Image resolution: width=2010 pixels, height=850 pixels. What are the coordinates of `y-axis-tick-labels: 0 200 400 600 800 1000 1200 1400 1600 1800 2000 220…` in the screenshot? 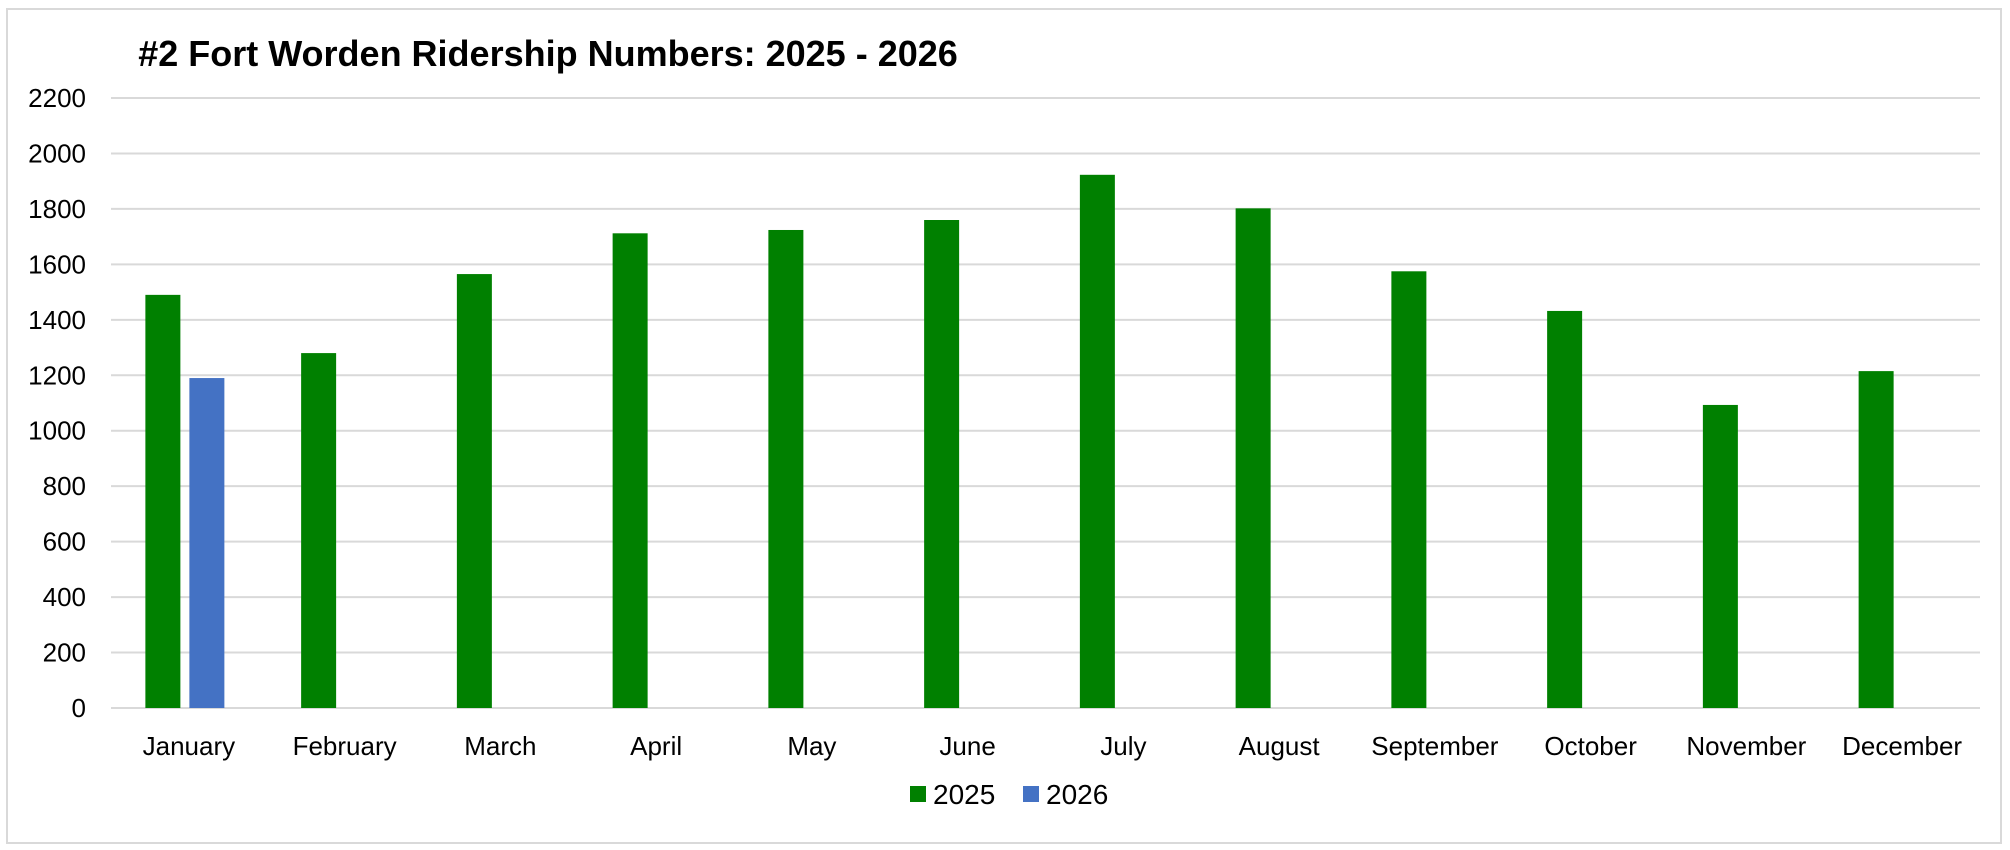 It's located at (57, 403).